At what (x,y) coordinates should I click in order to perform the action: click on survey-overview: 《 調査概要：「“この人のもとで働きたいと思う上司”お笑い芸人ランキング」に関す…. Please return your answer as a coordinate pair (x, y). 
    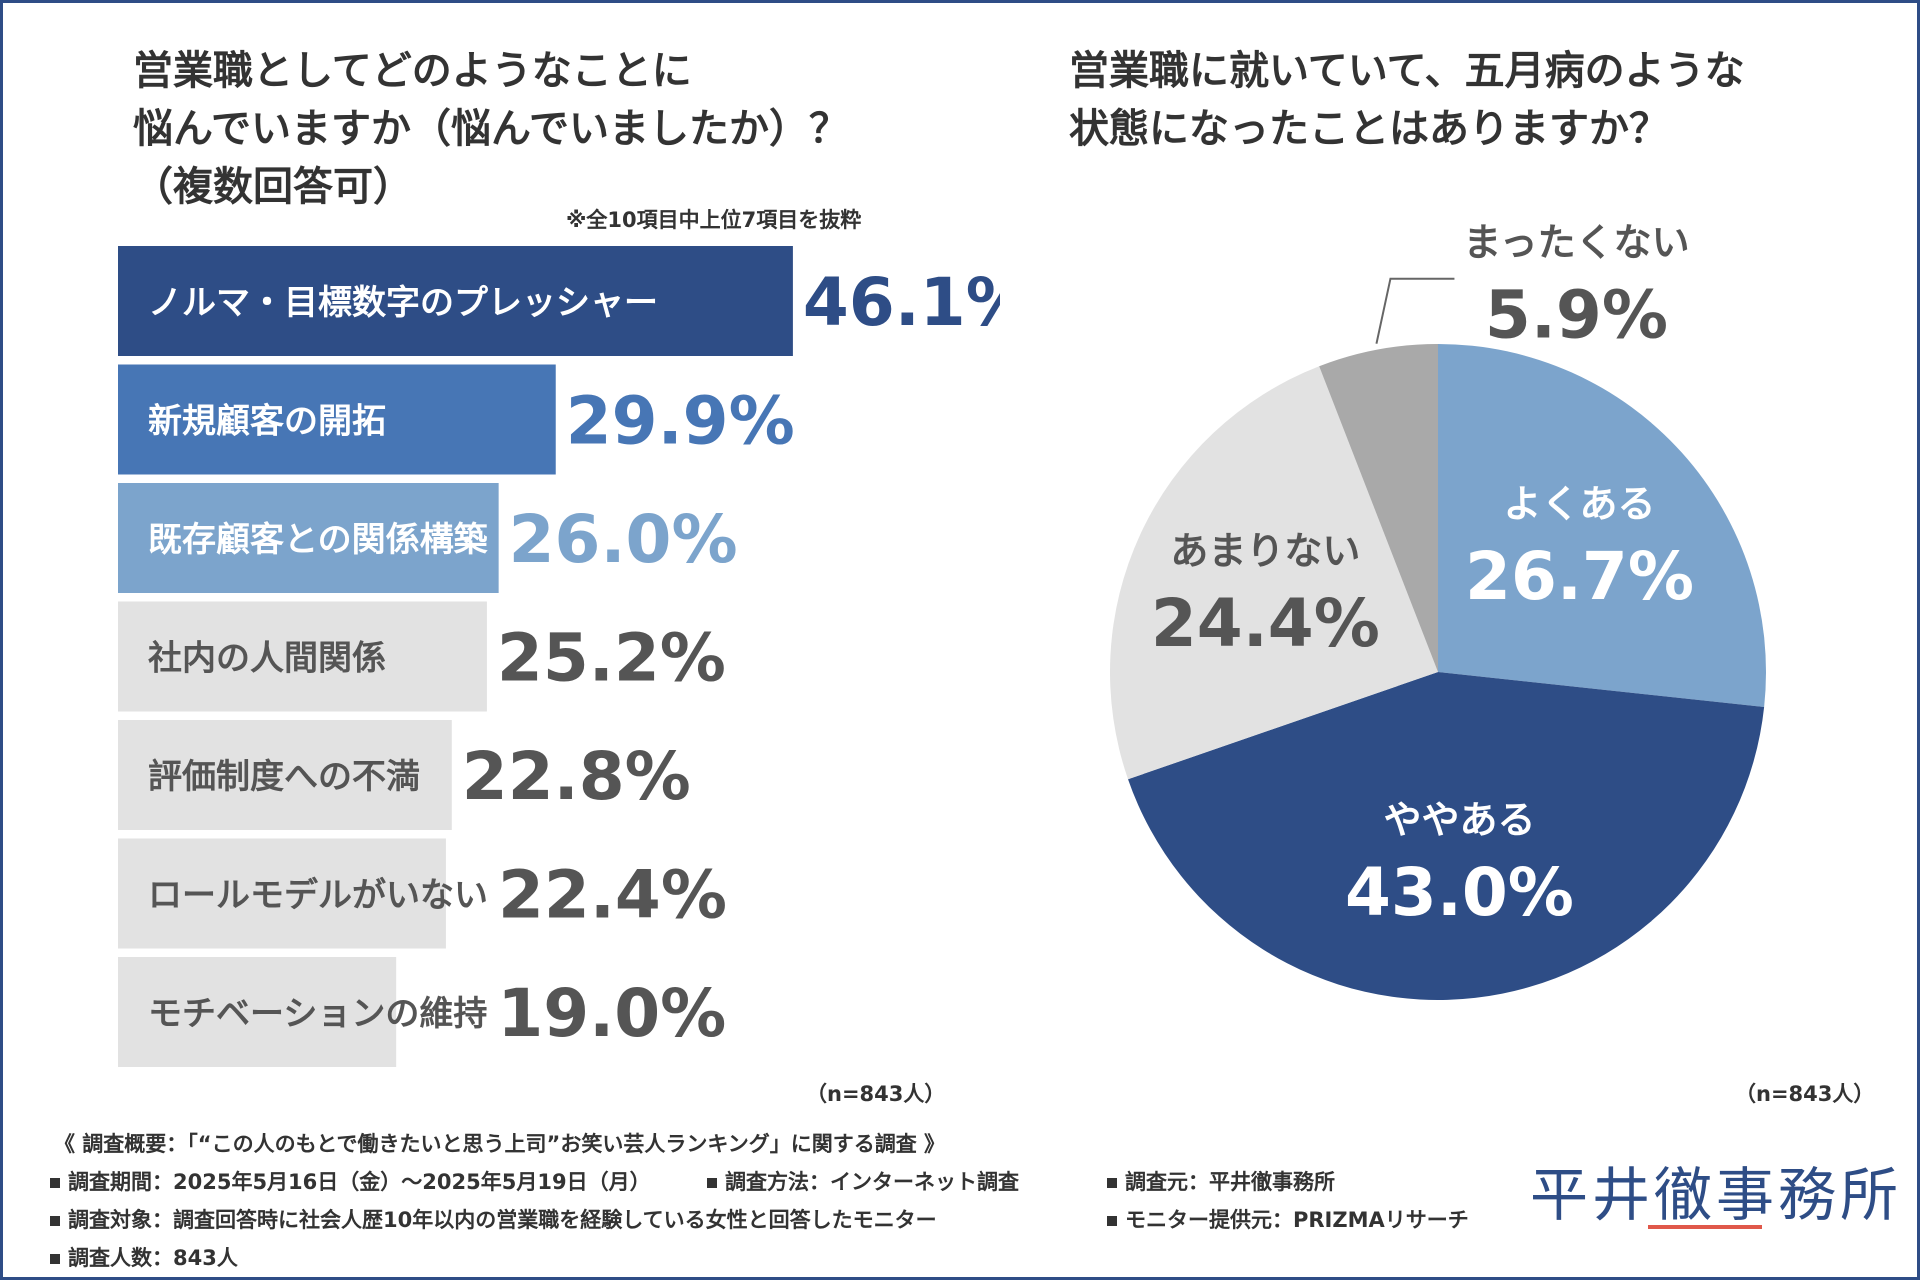
    Looking at the image, I should click on (500, 1144).